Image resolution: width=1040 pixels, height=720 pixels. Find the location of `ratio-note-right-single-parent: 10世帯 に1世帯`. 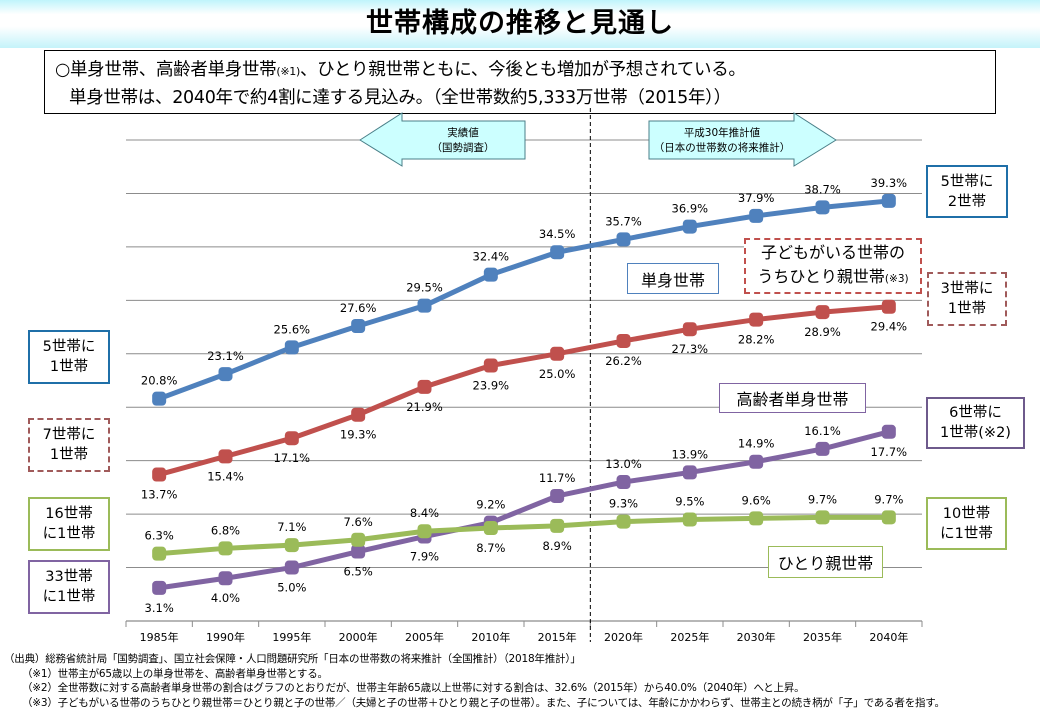

ratio-note-right-single-parent: 10世帯 に1世帯 is located at coordinates (966, 523).